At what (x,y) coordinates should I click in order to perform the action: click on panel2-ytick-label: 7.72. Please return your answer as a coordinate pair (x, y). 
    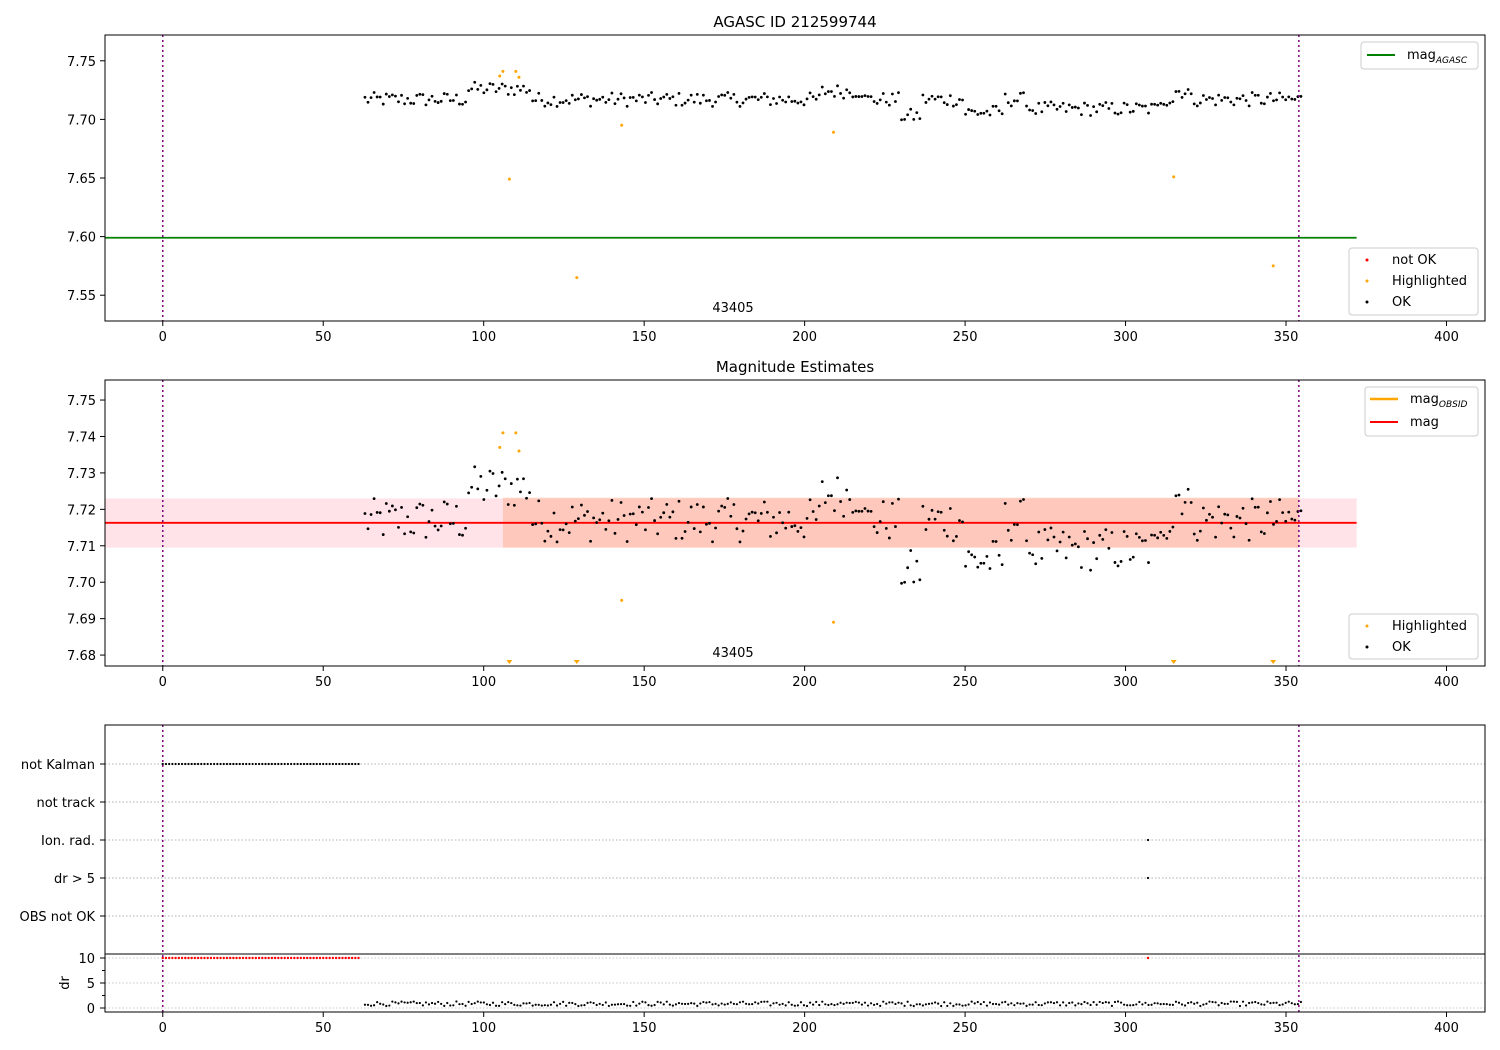
    Looking at the image, I should click on (81, 510).